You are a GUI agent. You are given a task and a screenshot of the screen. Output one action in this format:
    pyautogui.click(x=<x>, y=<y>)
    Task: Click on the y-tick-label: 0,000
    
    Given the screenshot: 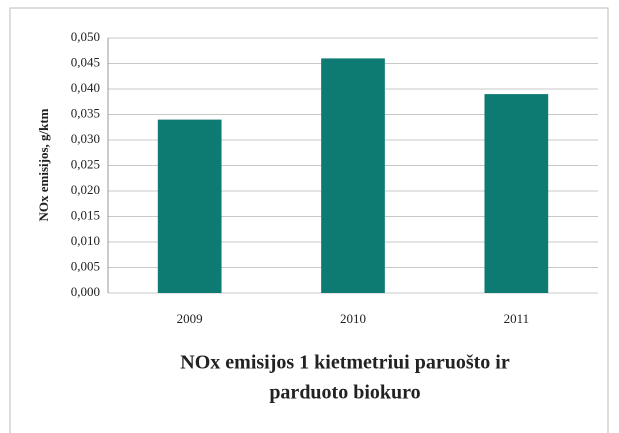 What is the action you would take?
    pyautogui.click(x=85, y=291)
    